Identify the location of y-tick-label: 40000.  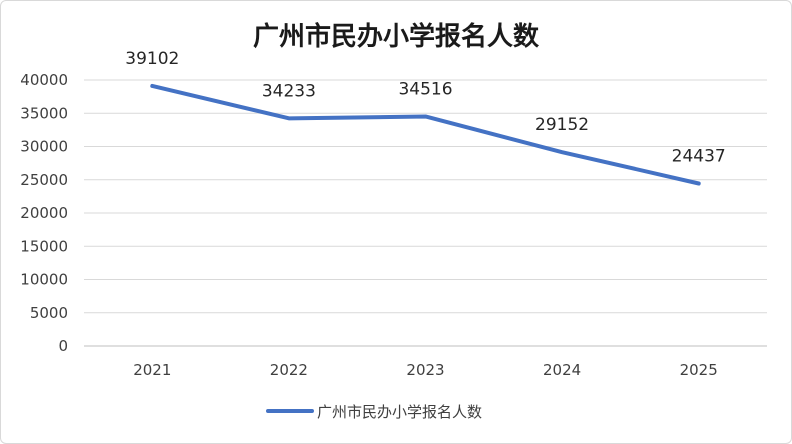
(44, 80).